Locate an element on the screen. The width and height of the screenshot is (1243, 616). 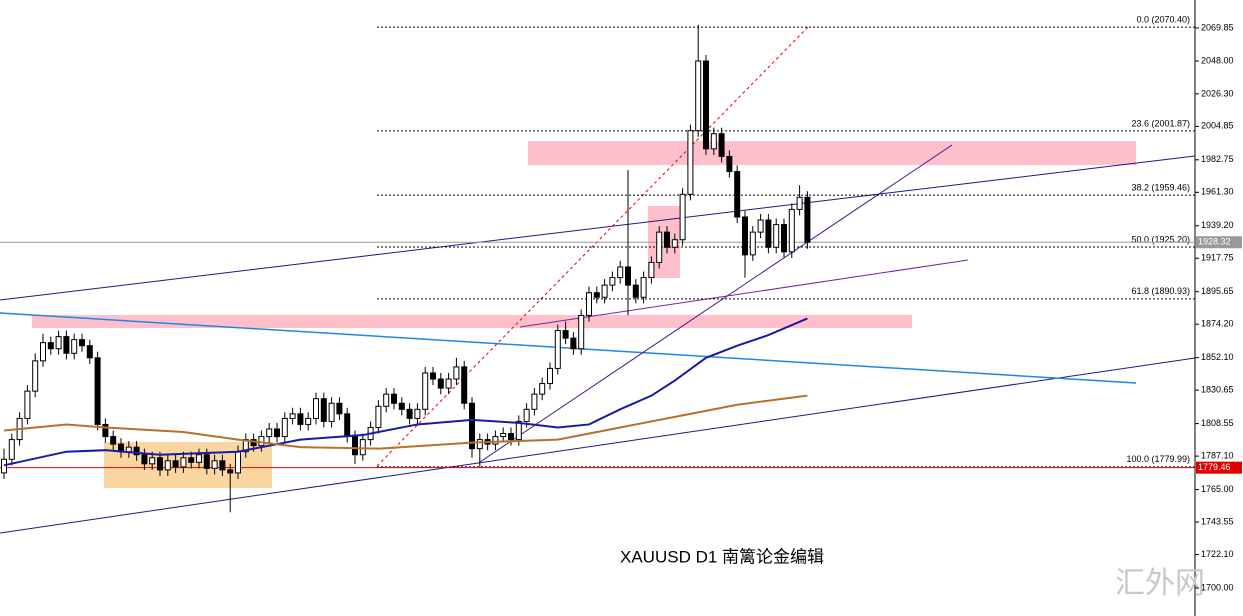
y-tick-label: 1765.00 is located at coordinates (1217, 489).